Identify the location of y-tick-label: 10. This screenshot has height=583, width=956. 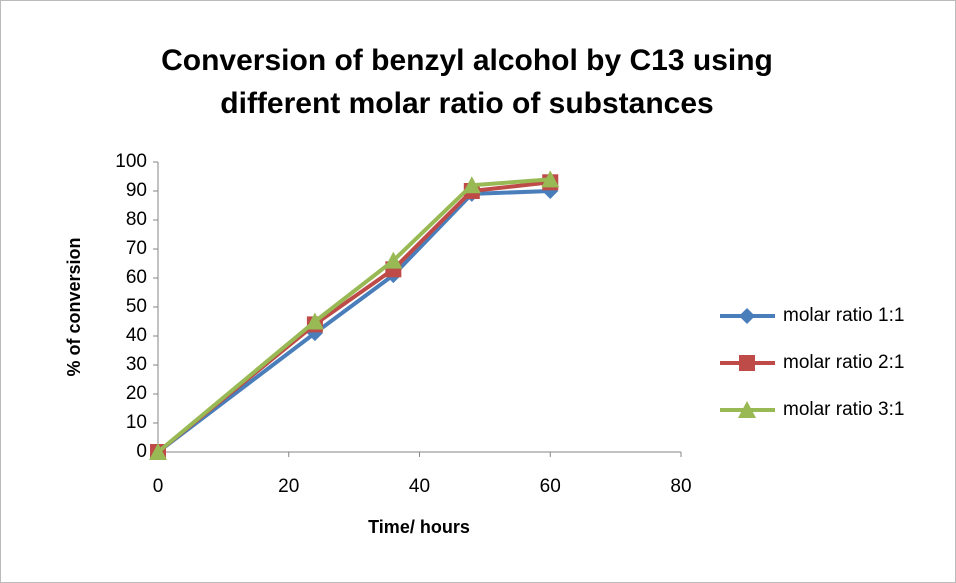
(136, 422).